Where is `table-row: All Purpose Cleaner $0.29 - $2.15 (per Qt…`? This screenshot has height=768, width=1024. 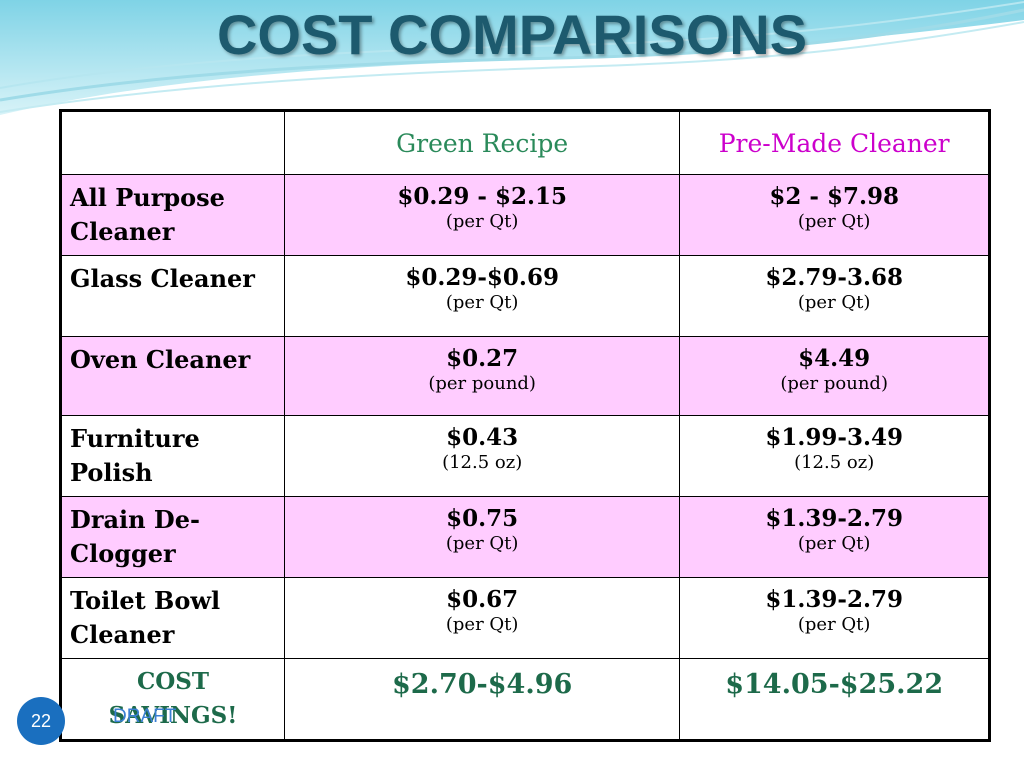 table-row: All Purpose Cleaner $0.29 - $2.15 (per Qt… is located at coordinates (525, 215).